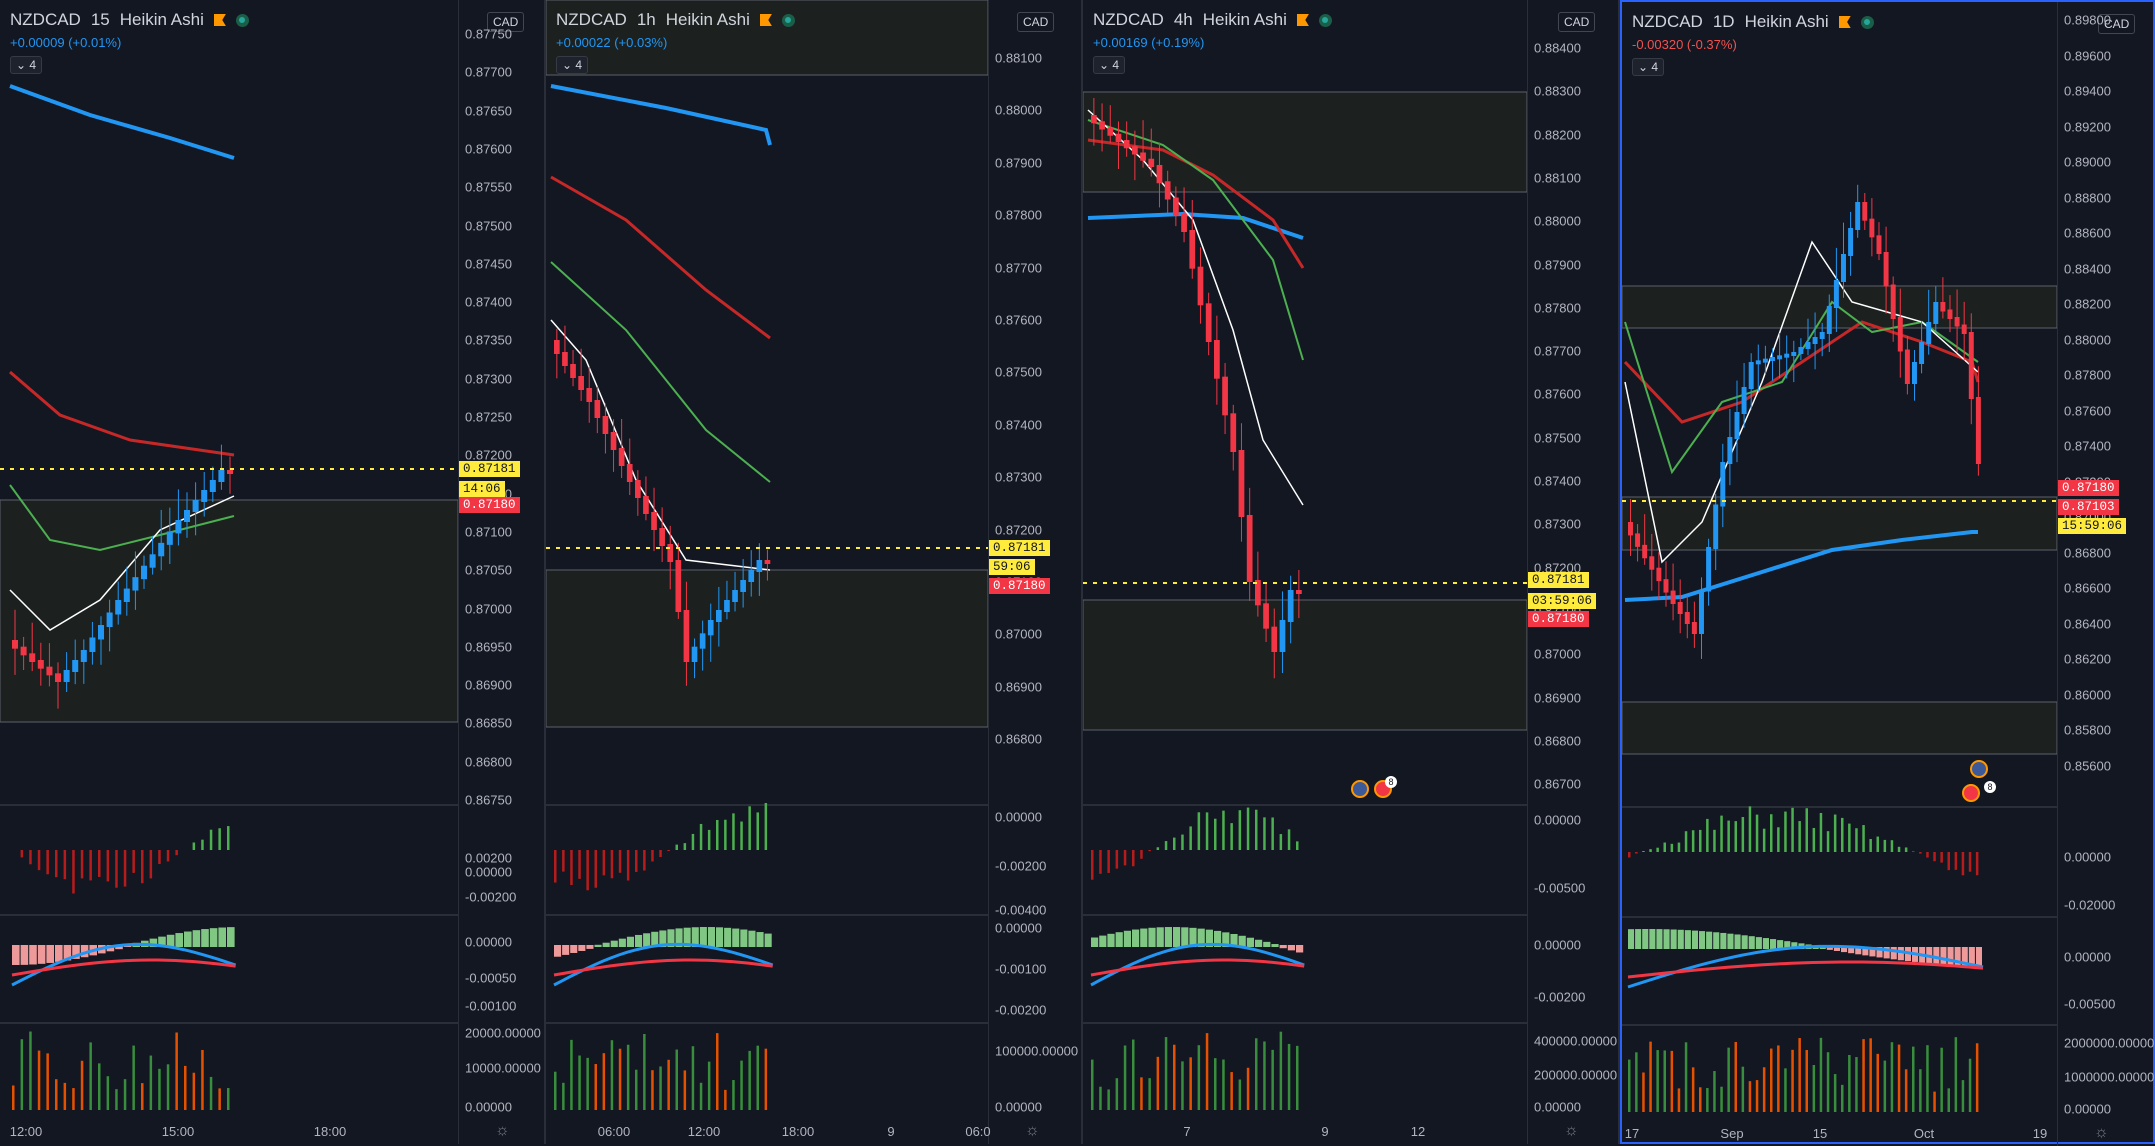 The image size is (2155, 1146). I want to click on interval-label: 1D, so click(1724, 22).